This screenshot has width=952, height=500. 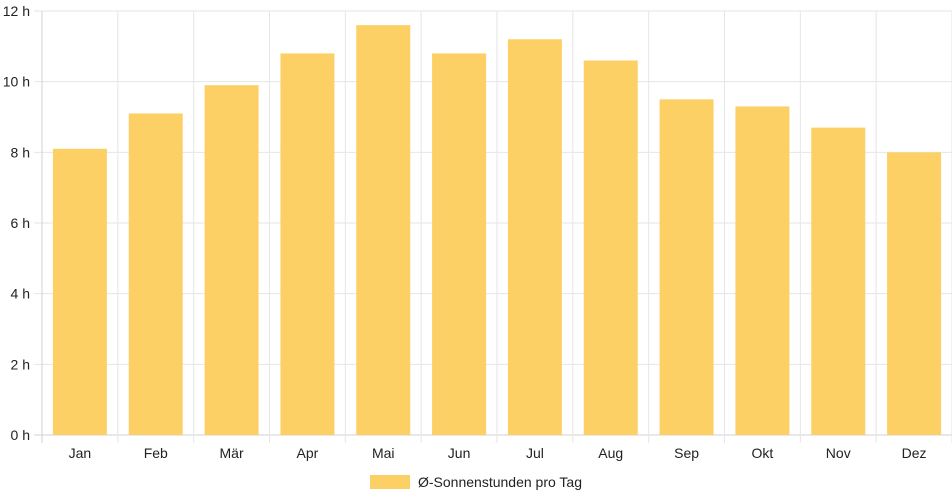 What do you see at coordinates (20, 435) in the screenshot?
I see `y-tick-label: 0 h` at bounding box center [20, 435].